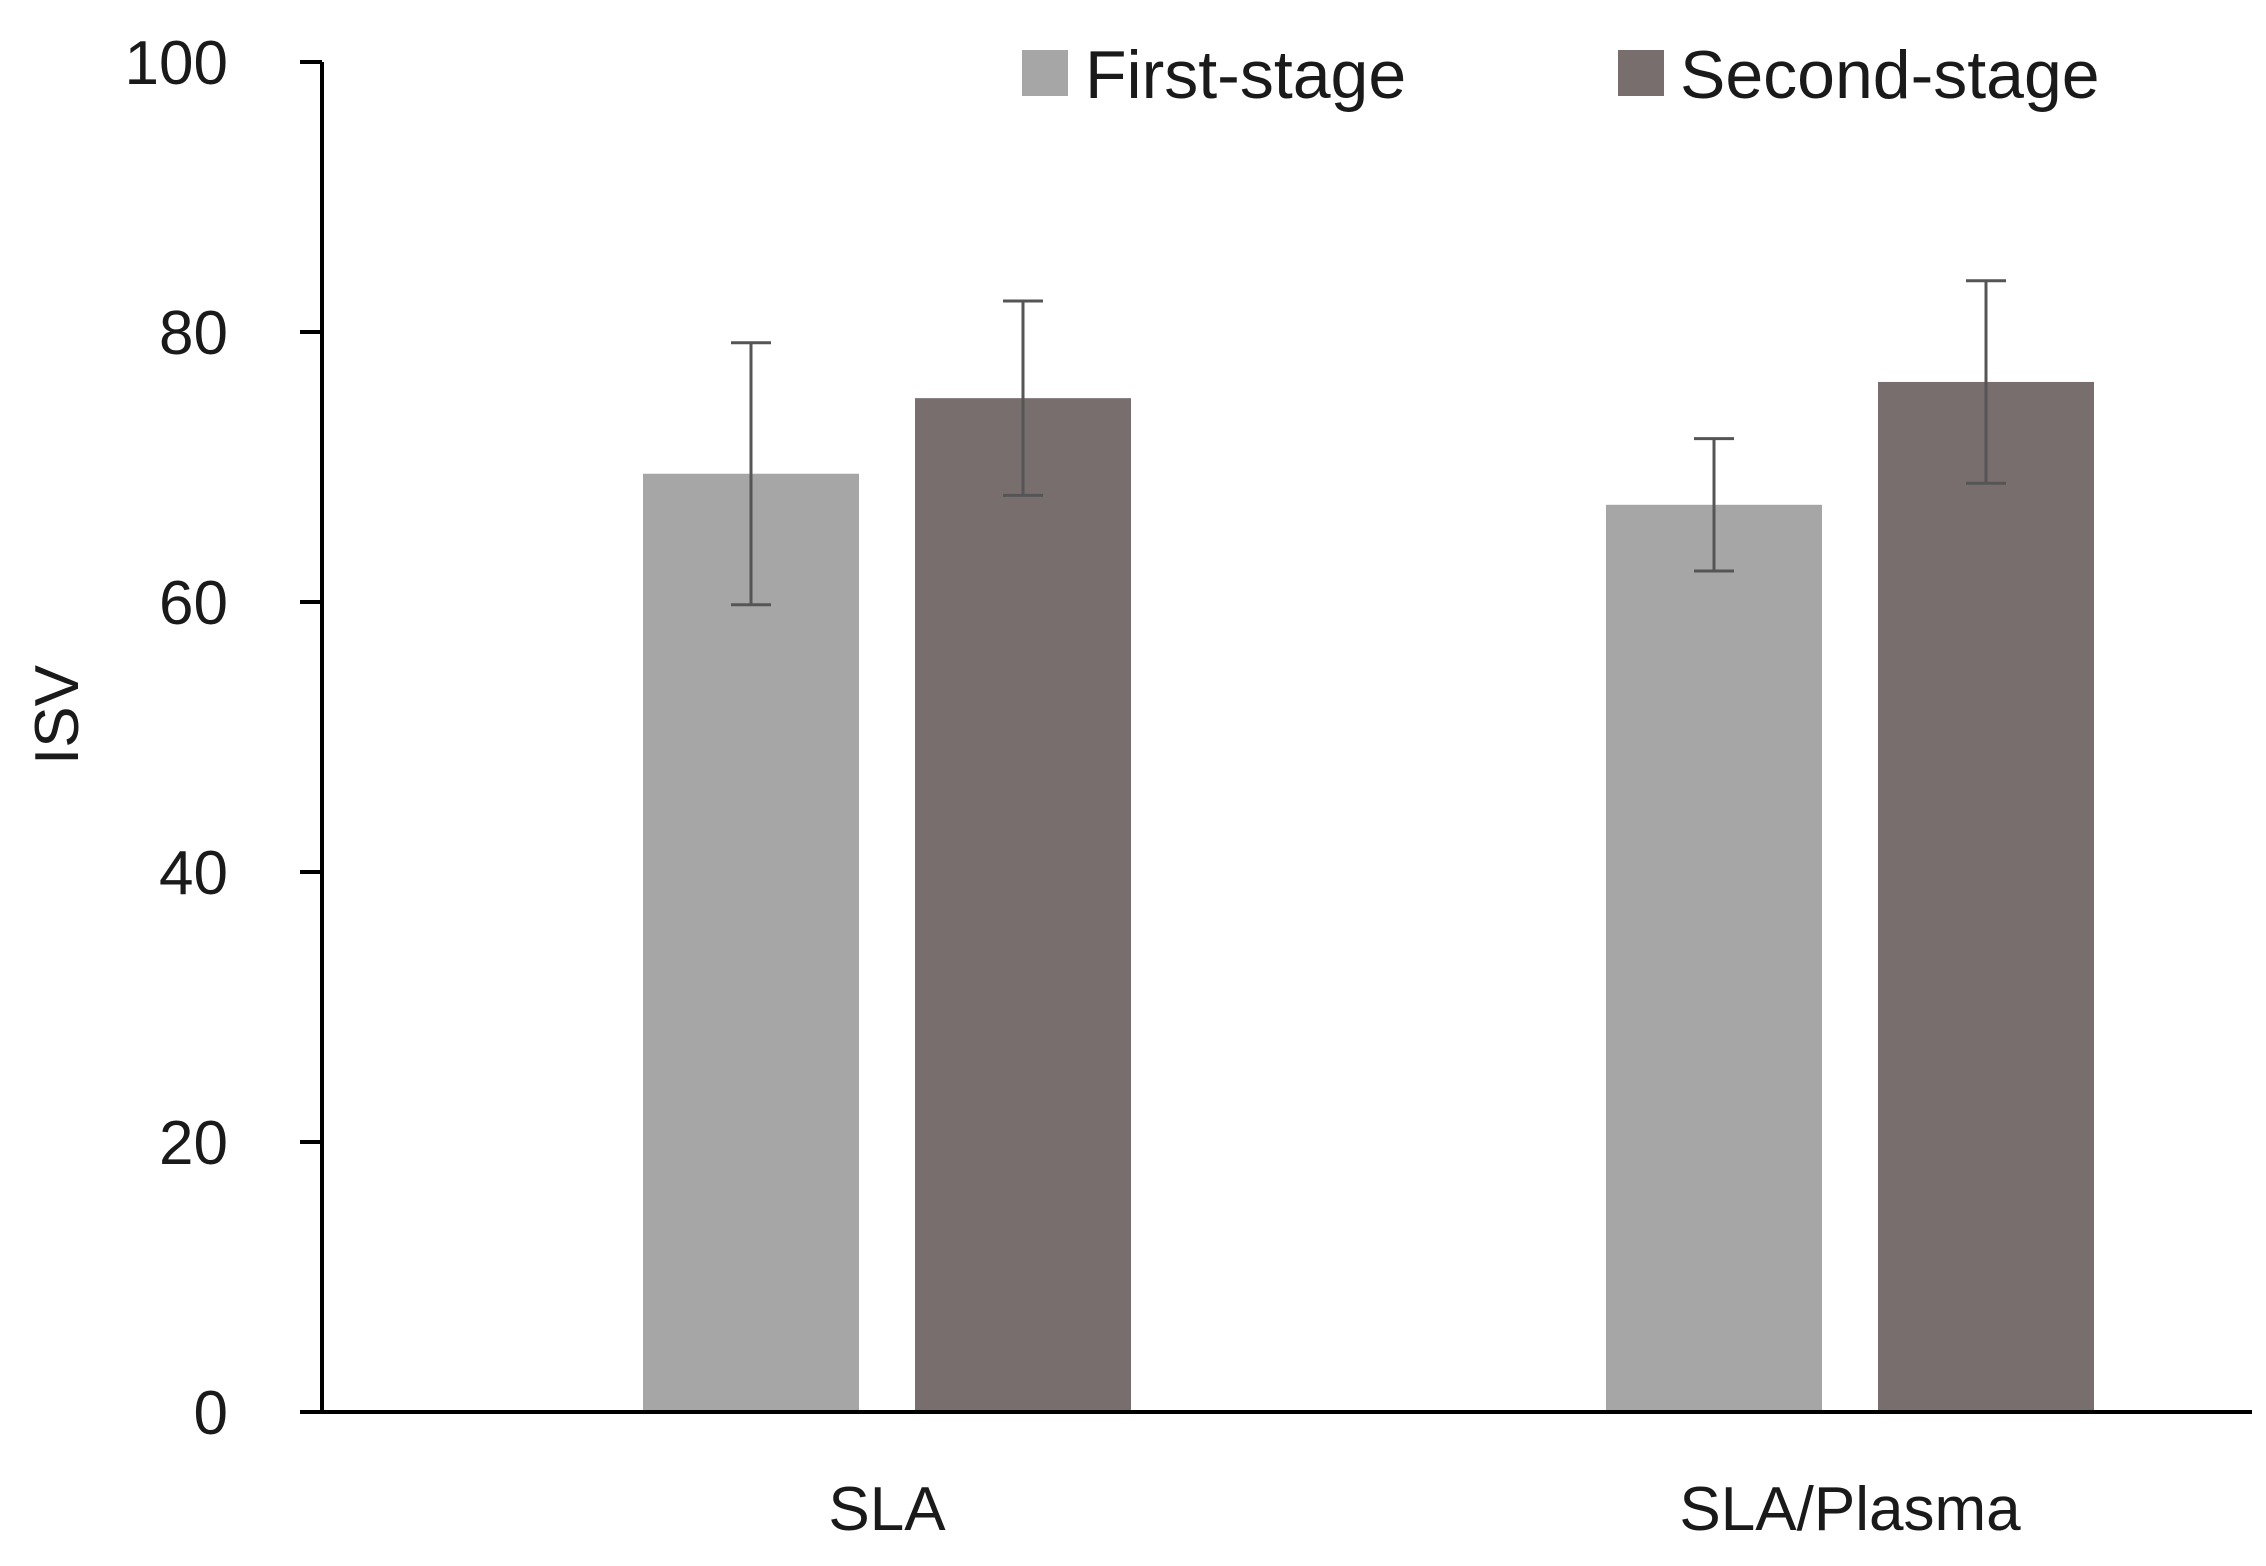 This screenshot has height=1566, width=2266. Describe the element at coordinates (1986, 382) in the screenshot. I see `error-bar-sla-plasma-second-stage` at that location.